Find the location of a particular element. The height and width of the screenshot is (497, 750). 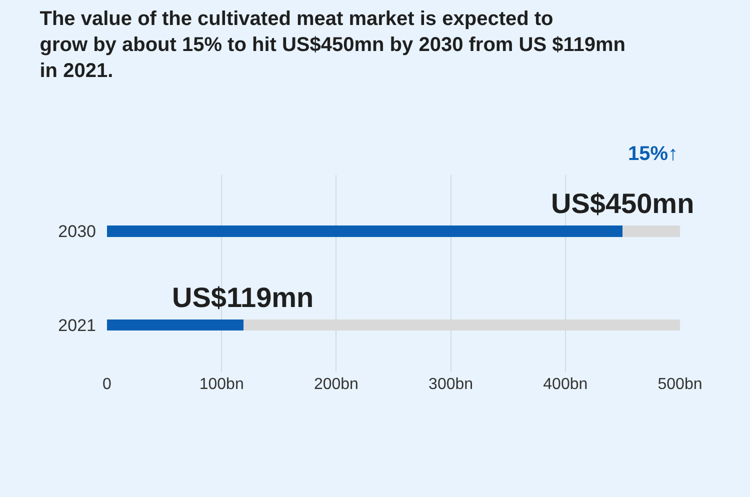

x-tick-label: 200bn is located at coordinates (336, 384).